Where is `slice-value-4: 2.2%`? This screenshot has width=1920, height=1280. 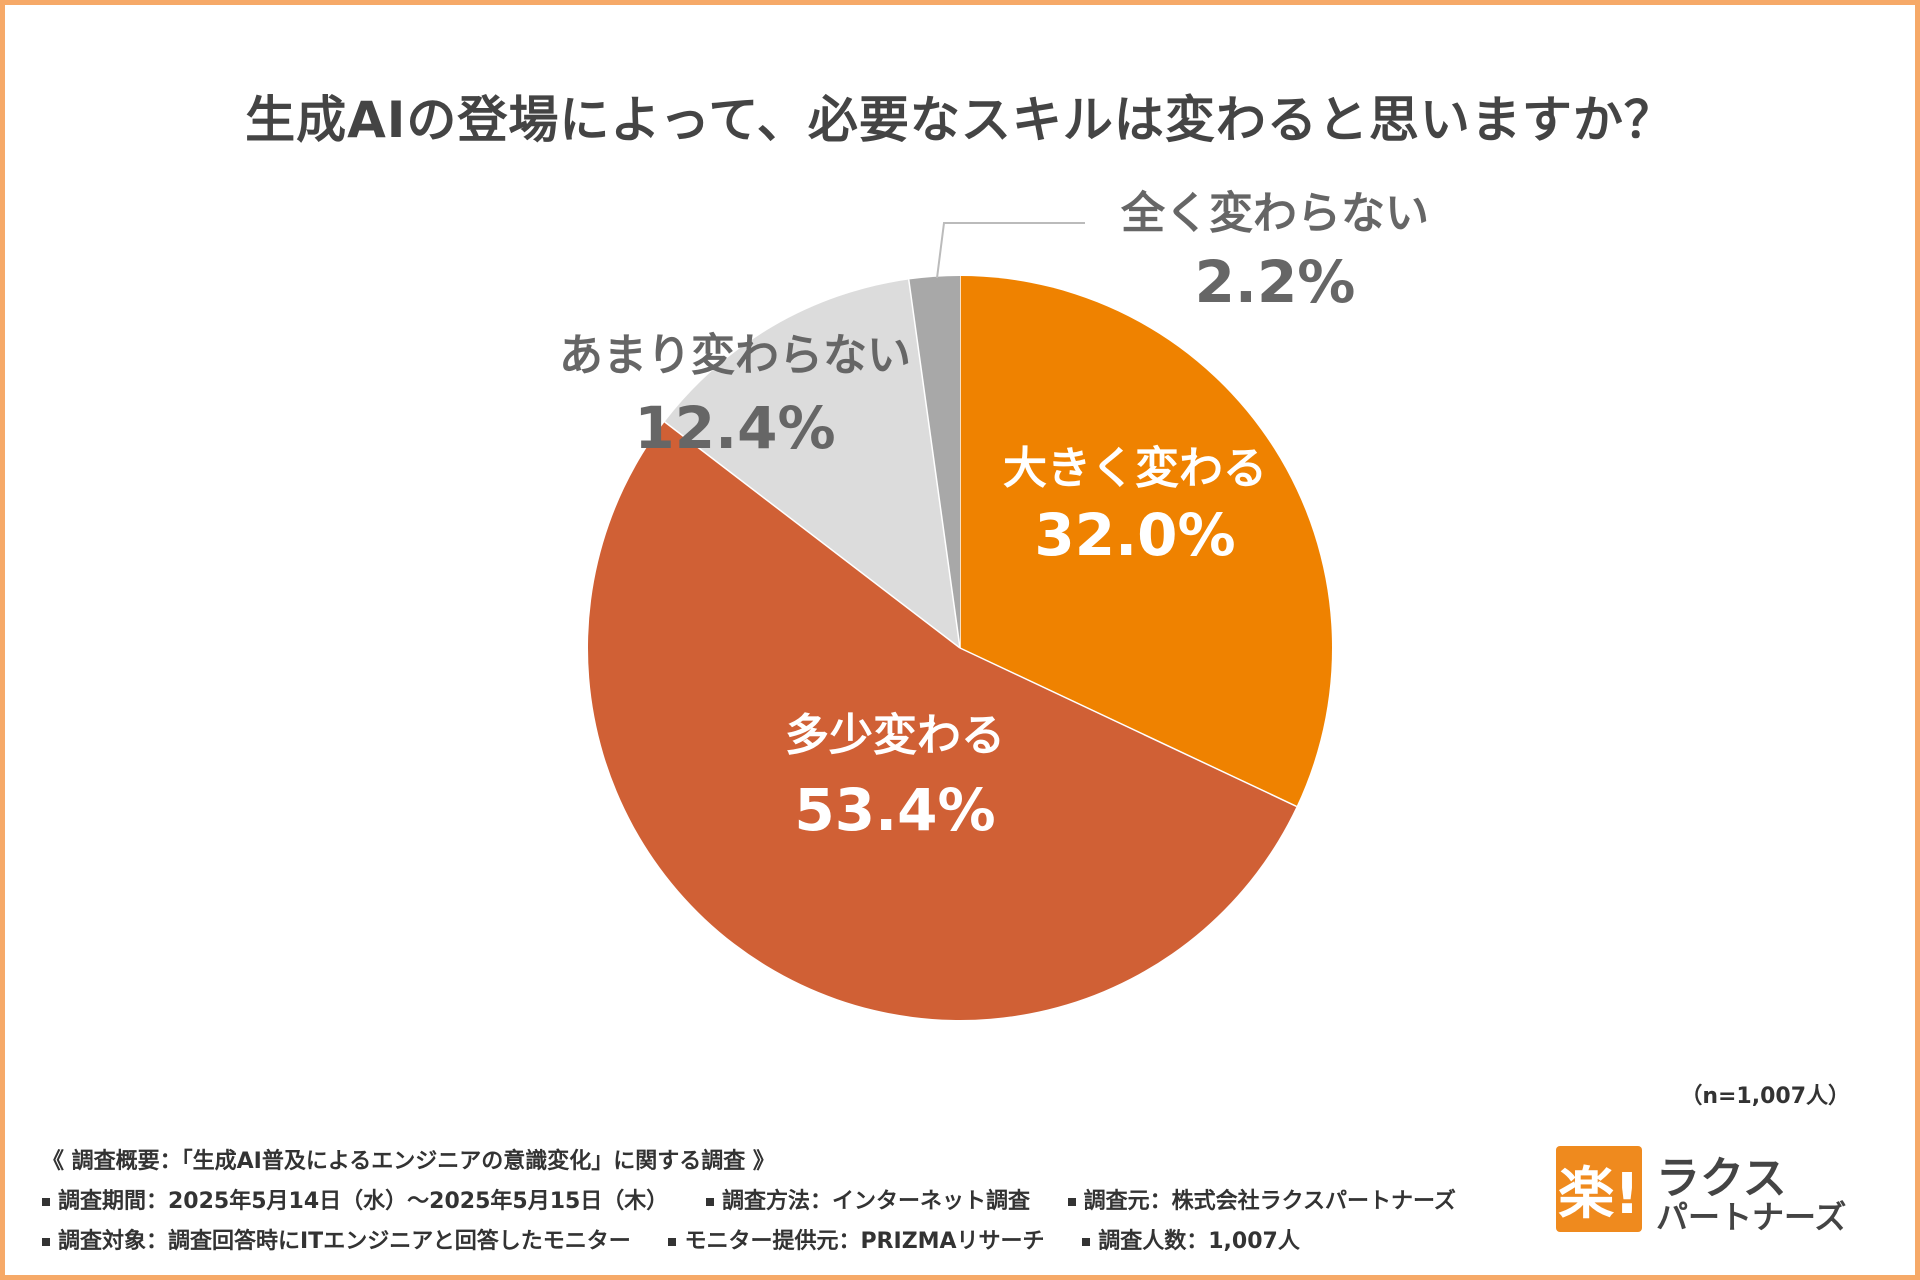 slice-value-4: 2.2% is located at coordinates (1275, 282).